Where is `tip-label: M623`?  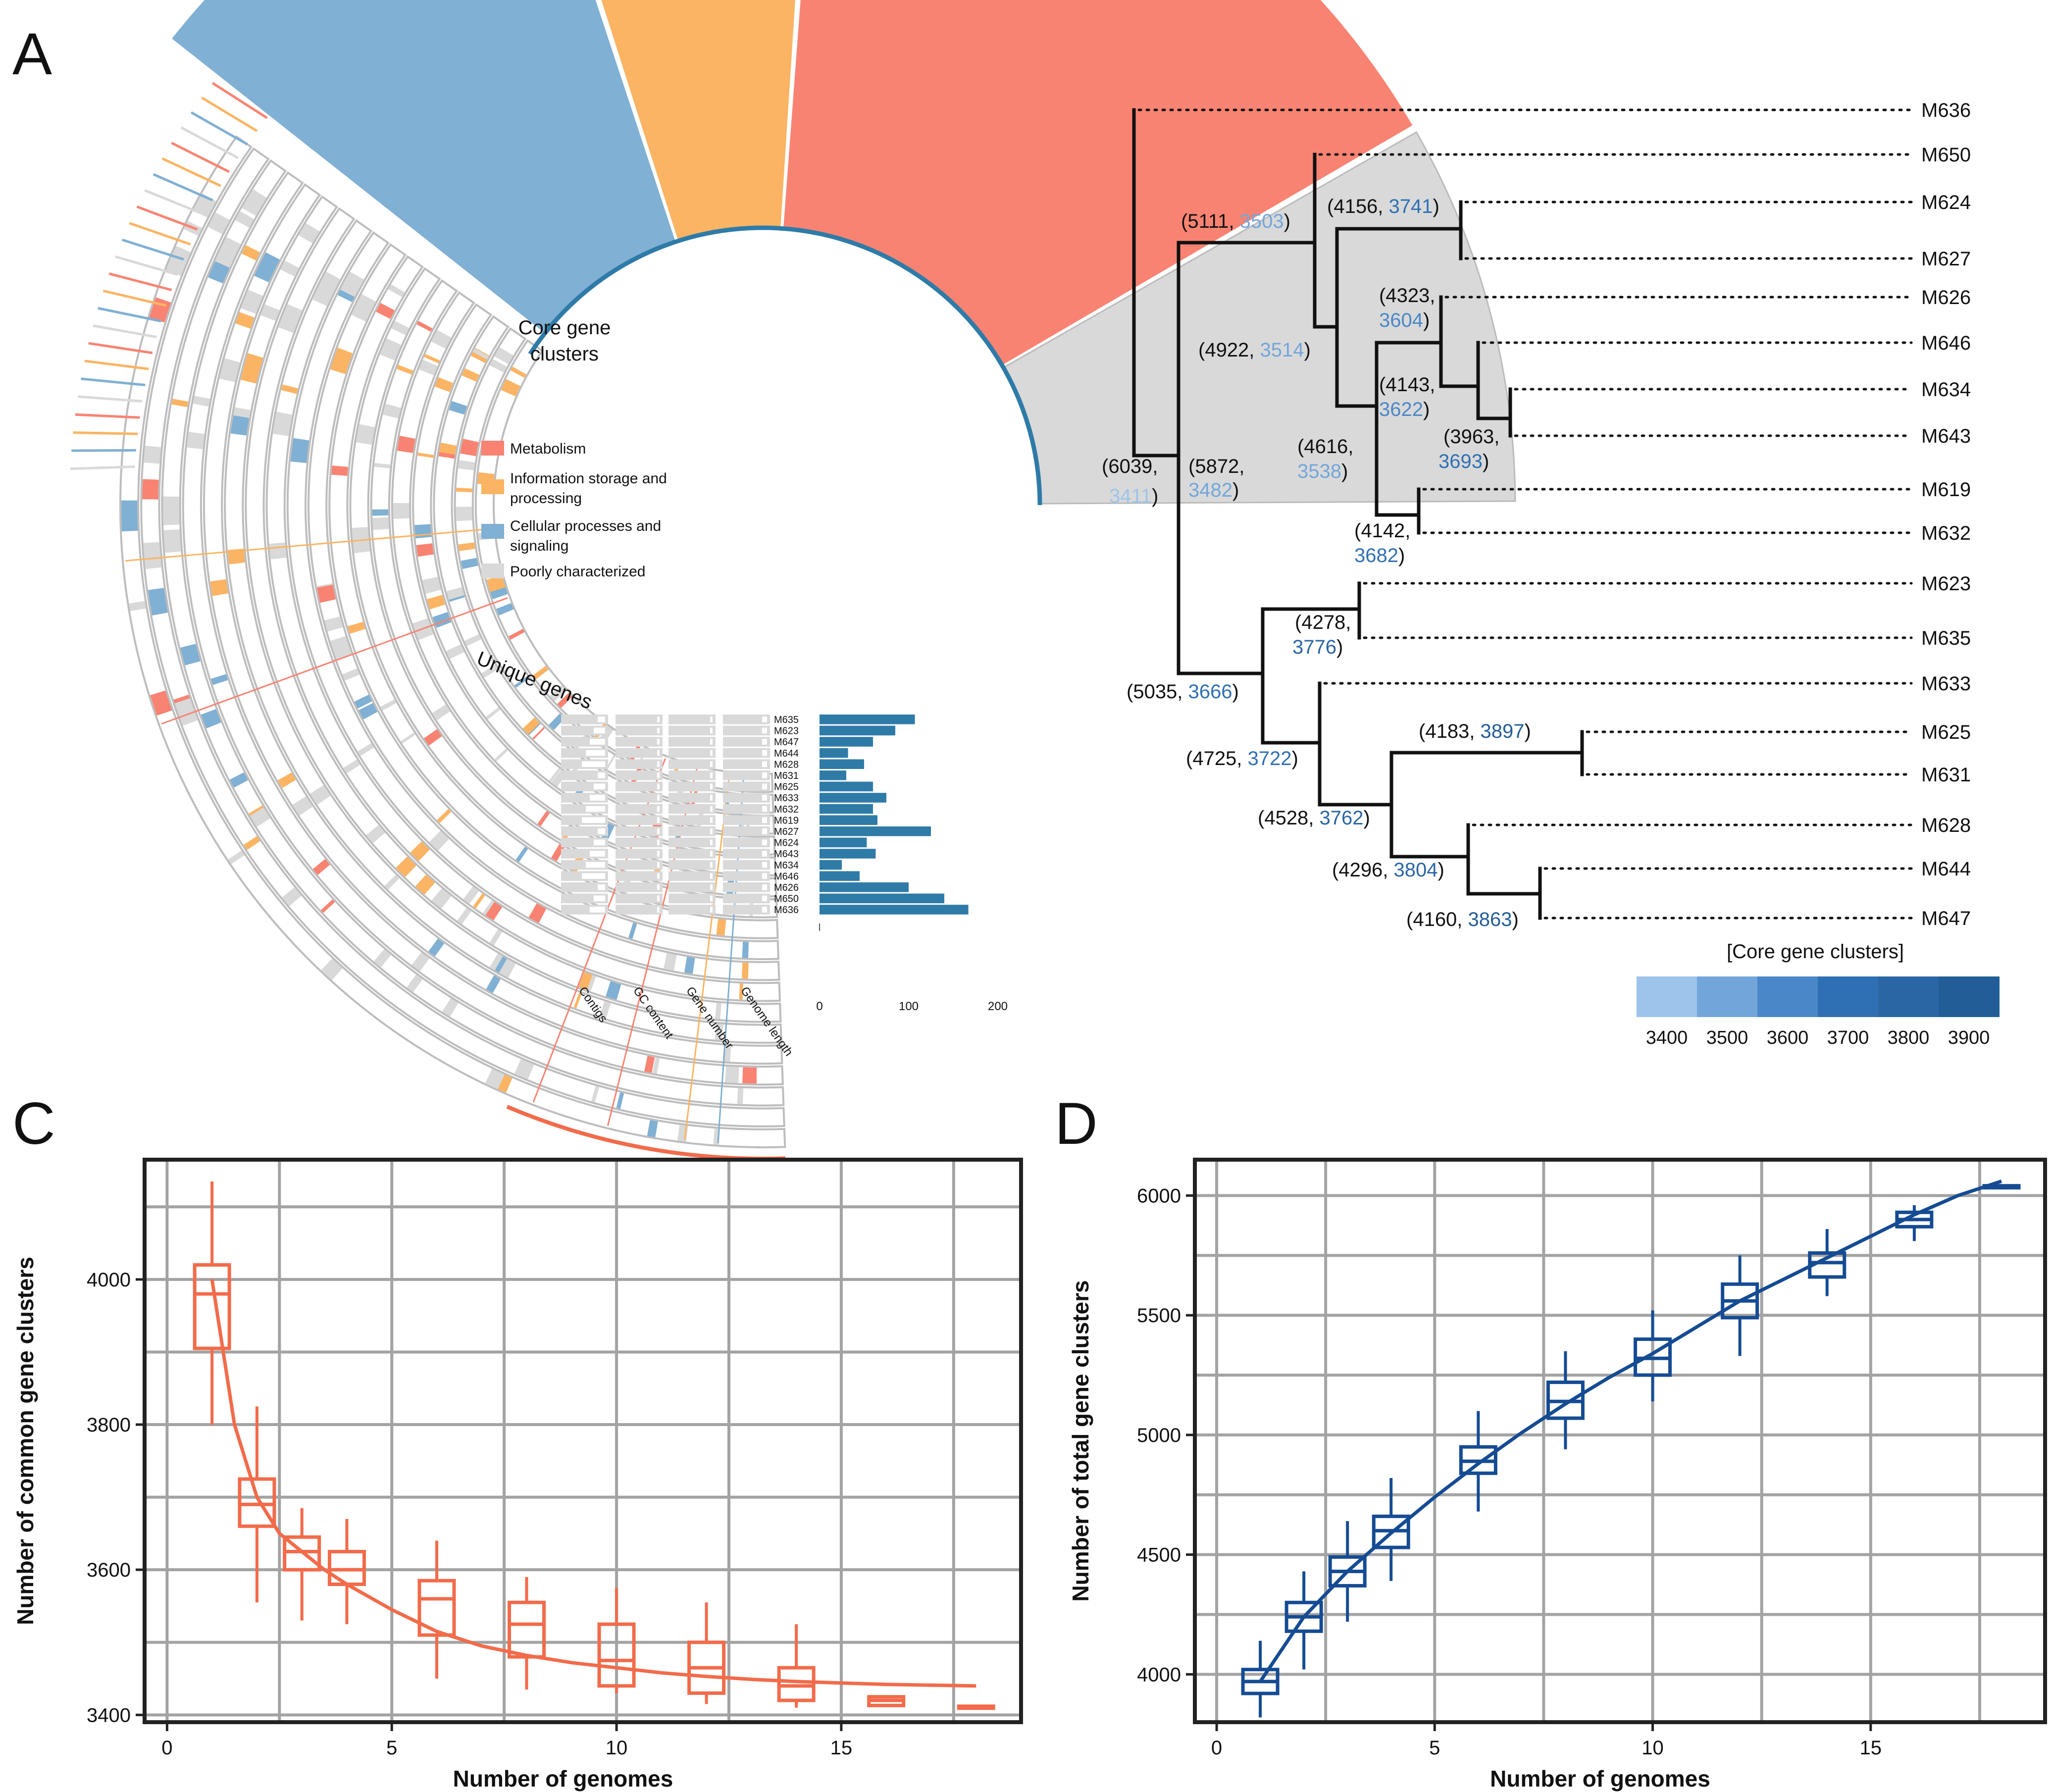 tip-label: M623 is located at coordinates (1946, 584).